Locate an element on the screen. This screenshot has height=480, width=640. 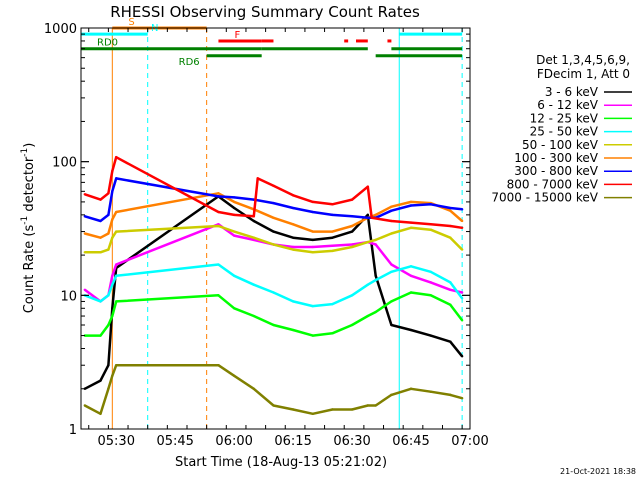
flag-label-rd0: RD0 is located at coordinates (107, 43).